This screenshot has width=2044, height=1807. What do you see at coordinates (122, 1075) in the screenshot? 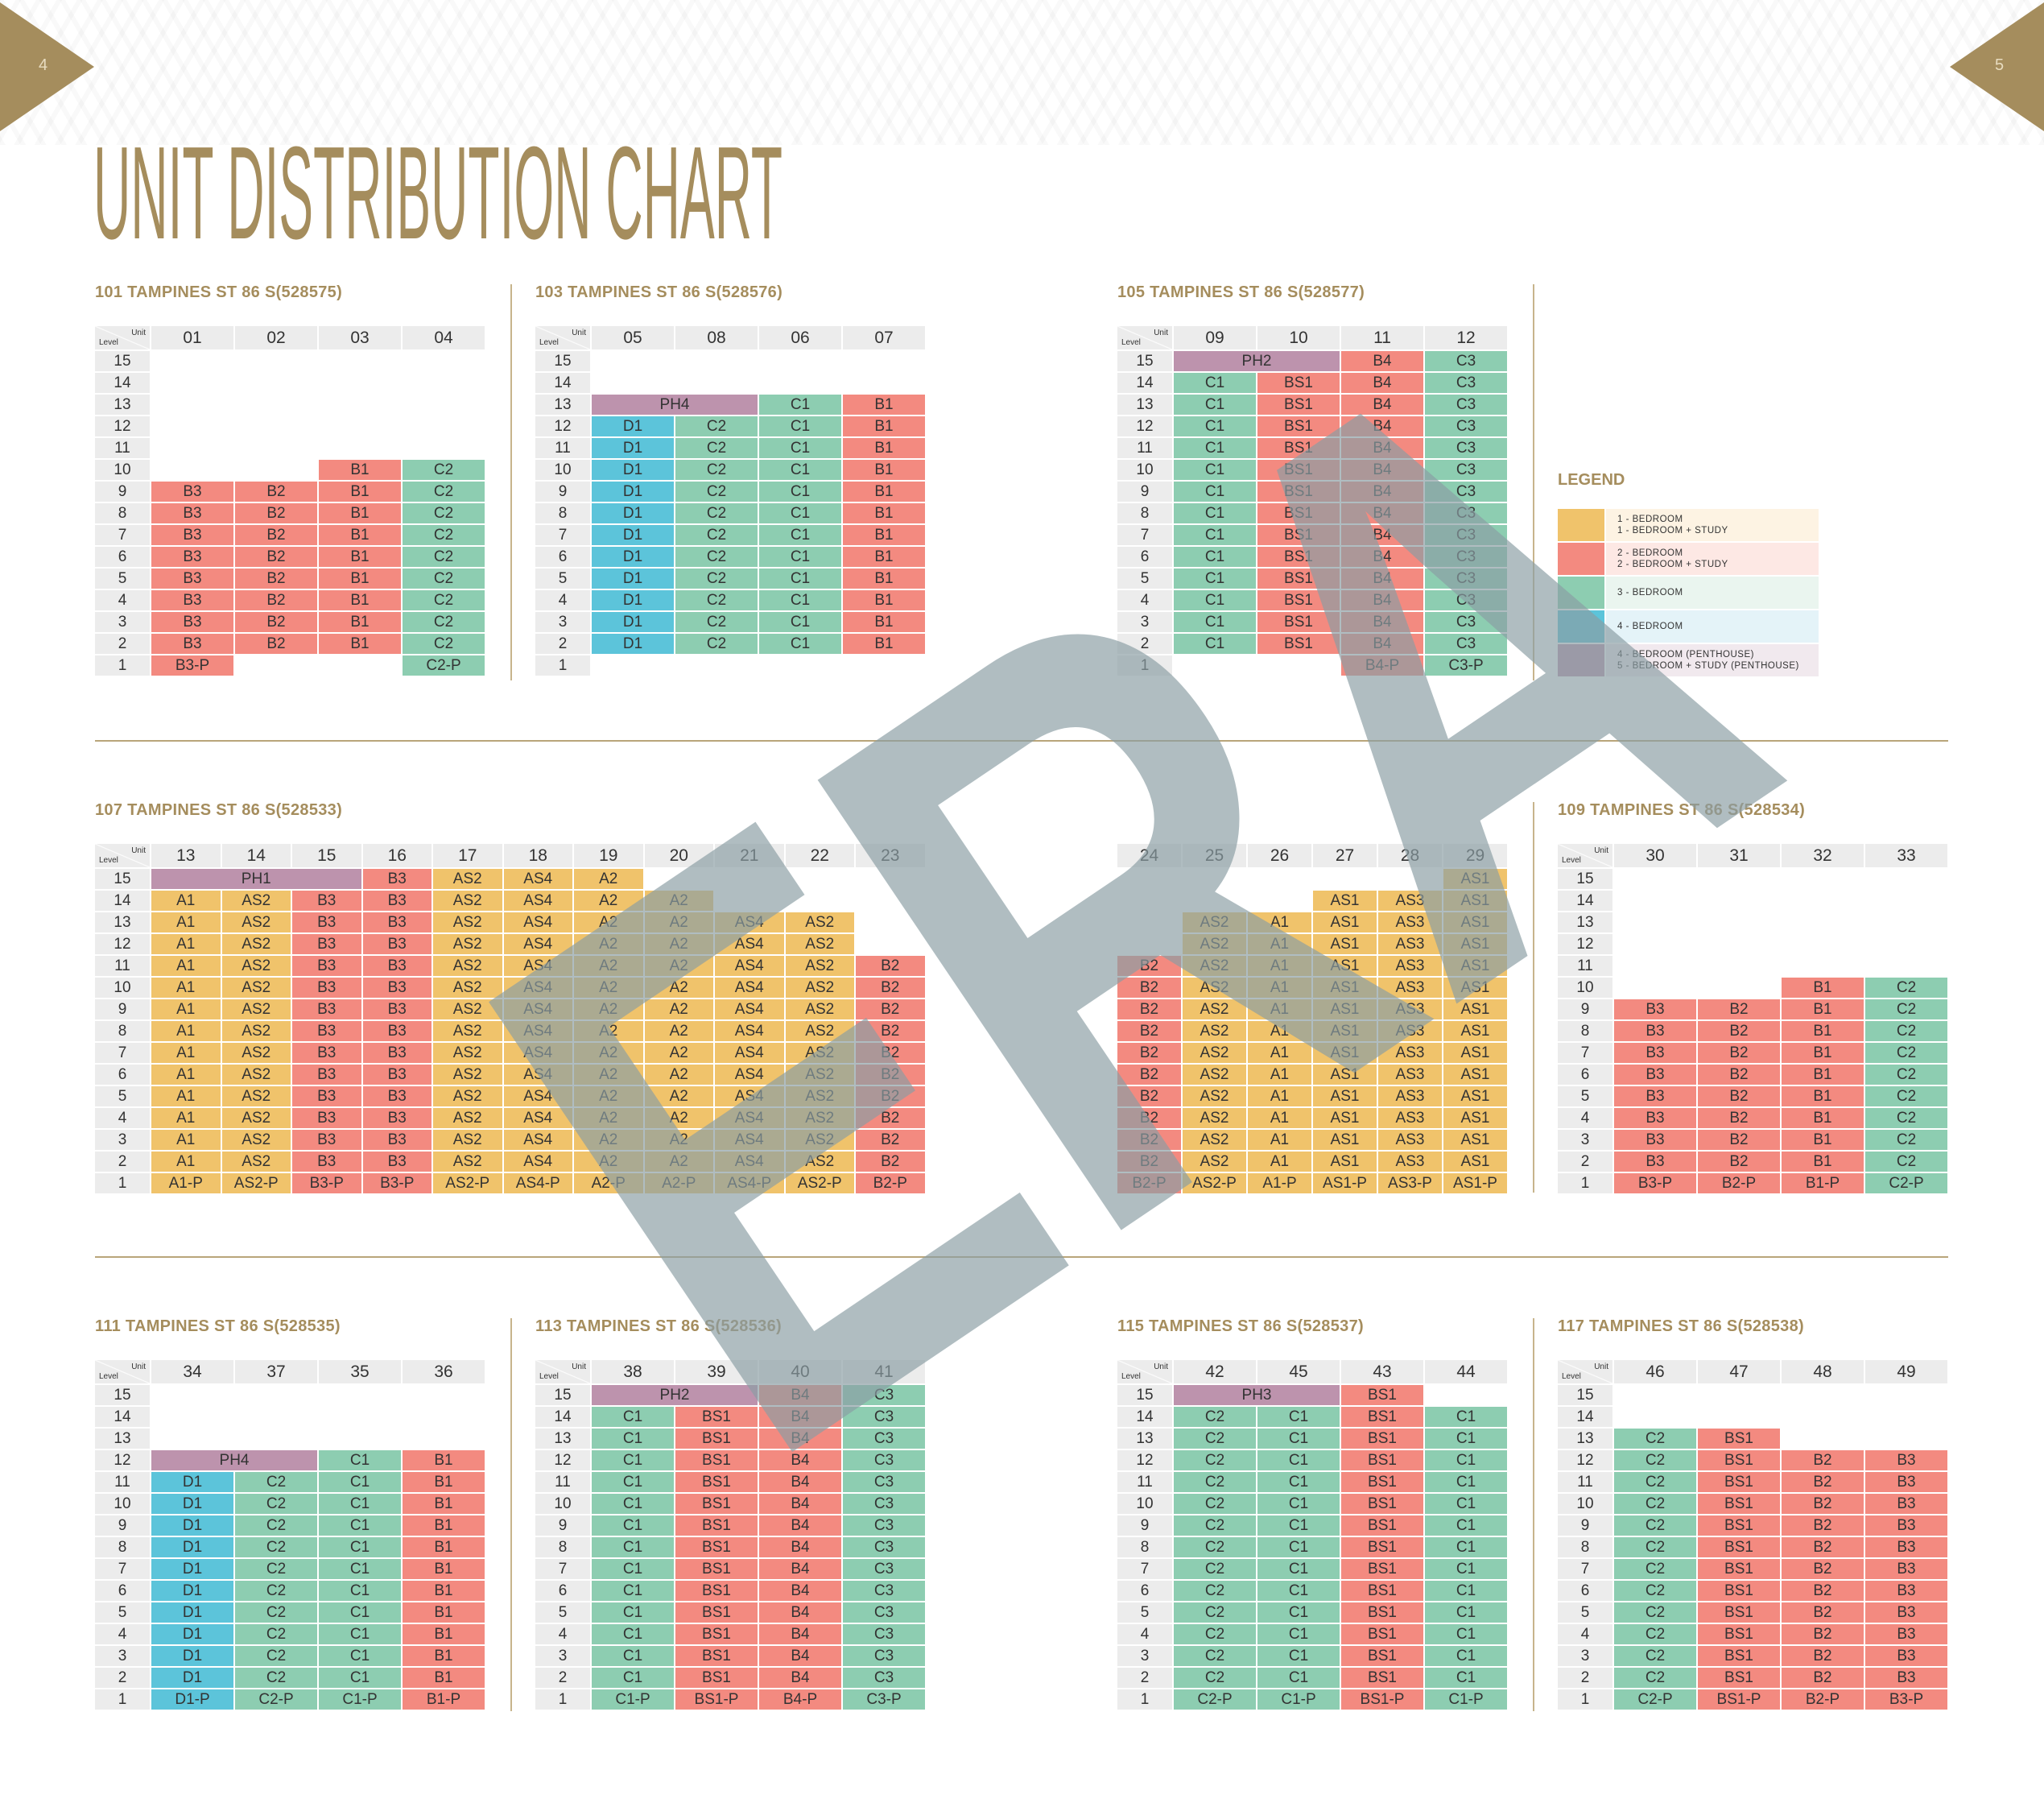
I see `level-label: 6` at bounding box center [122, 1075].